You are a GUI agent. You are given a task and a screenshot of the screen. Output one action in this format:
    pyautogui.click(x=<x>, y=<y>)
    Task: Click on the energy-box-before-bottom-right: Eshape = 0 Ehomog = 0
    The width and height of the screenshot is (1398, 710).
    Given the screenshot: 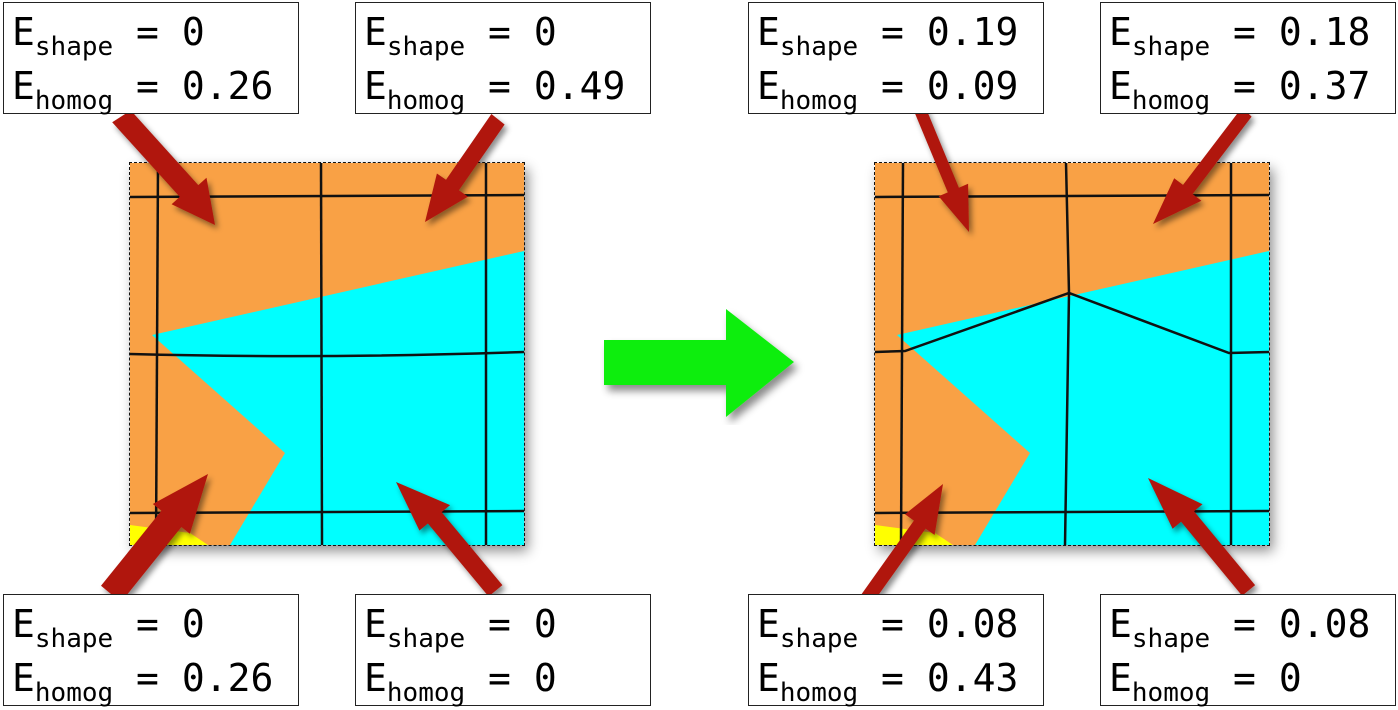 What is the action you would take?
    pyautogui.click(x=503, y=651)
    